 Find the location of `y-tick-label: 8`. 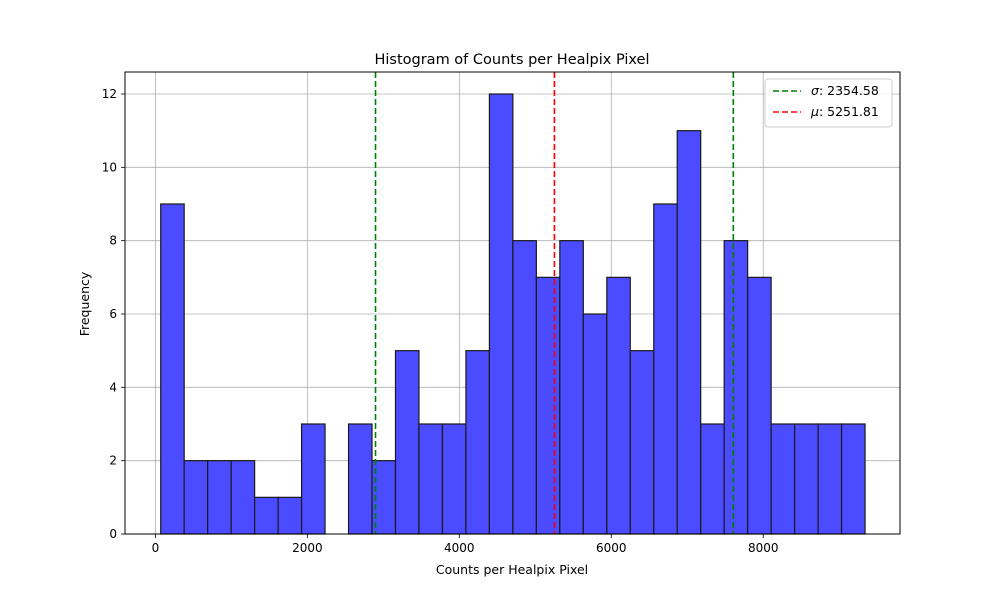

y-tick-label: 8 is located at coordinates (113, 241).